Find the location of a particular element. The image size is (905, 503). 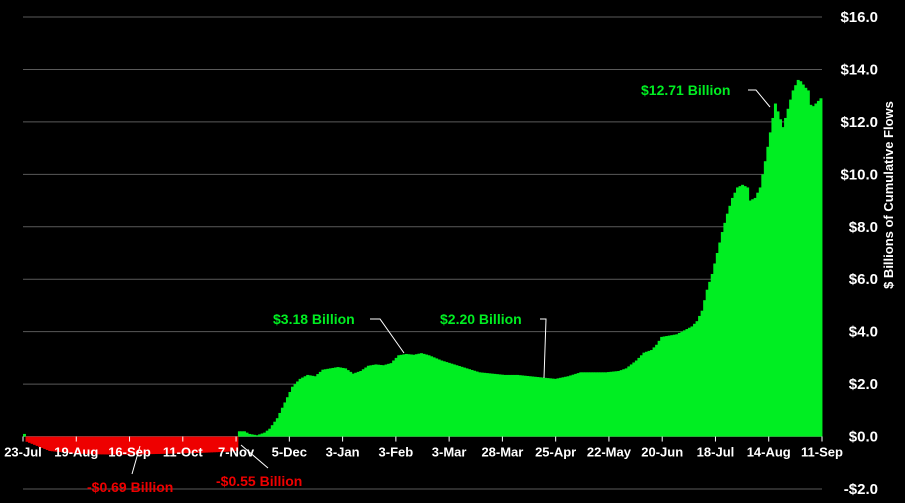

annotation-neg-069: -$0.69 Billion is located at coordinates (130, 487).